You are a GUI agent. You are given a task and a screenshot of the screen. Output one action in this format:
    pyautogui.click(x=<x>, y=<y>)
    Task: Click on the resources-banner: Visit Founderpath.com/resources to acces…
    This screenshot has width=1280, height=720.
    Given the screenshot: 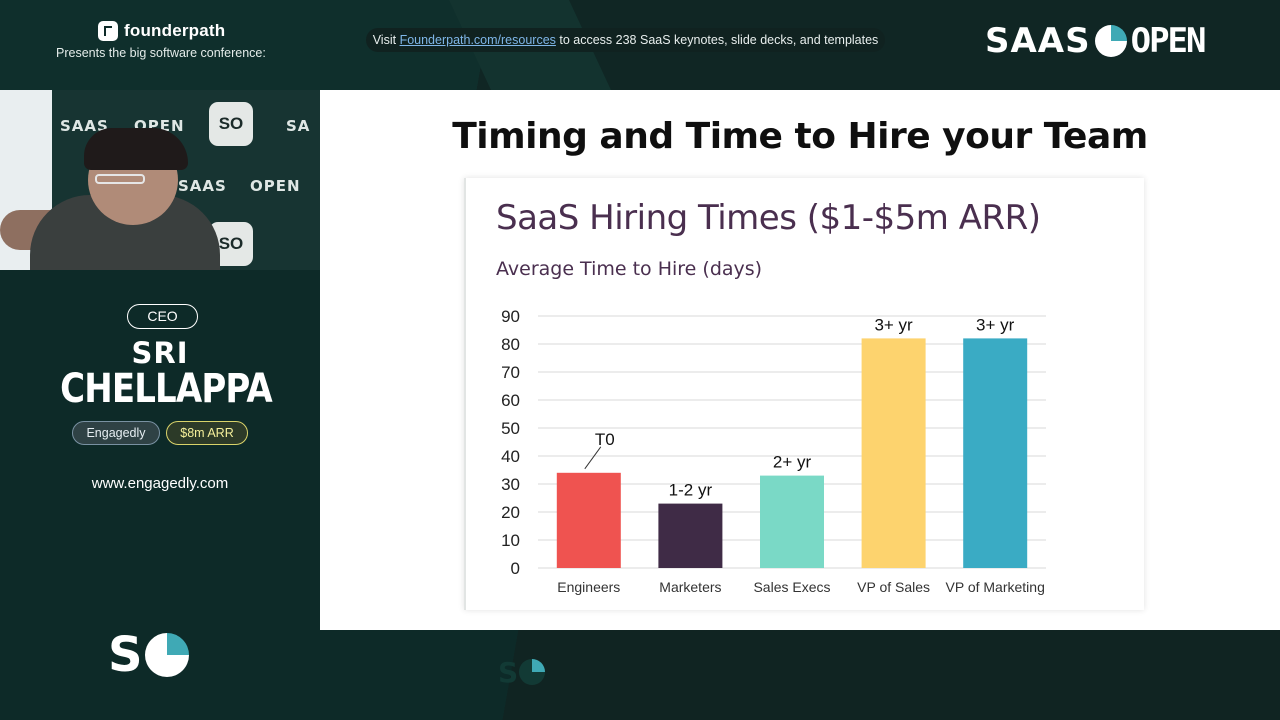 What is the action you would take?
    pyautogui.click(x=625, y=40)
    